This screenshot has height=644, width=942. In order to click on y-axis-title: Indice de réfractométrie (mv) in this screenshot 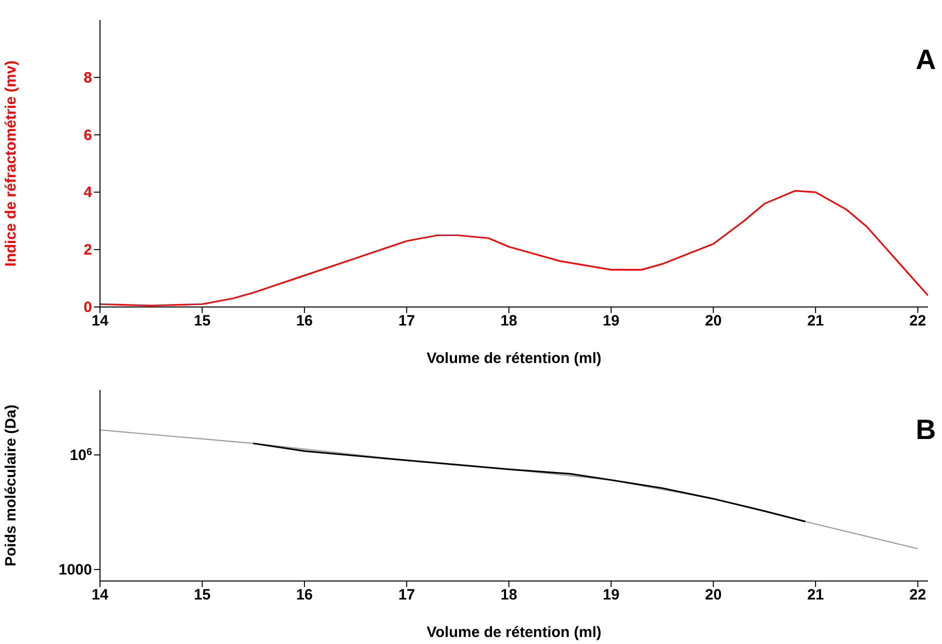, I will do `click(11, 163)`.